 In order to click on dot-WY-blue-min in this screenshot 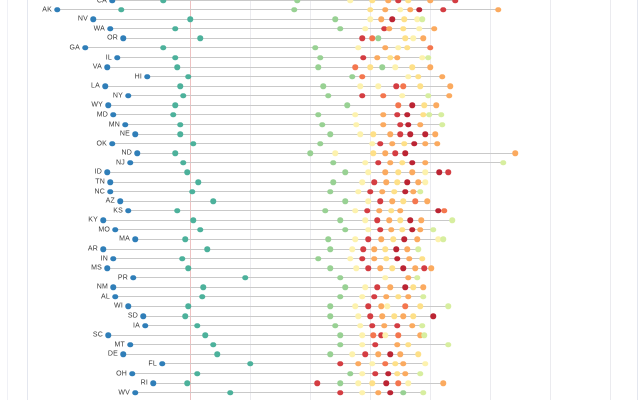, I will do `click(108, 105)`.